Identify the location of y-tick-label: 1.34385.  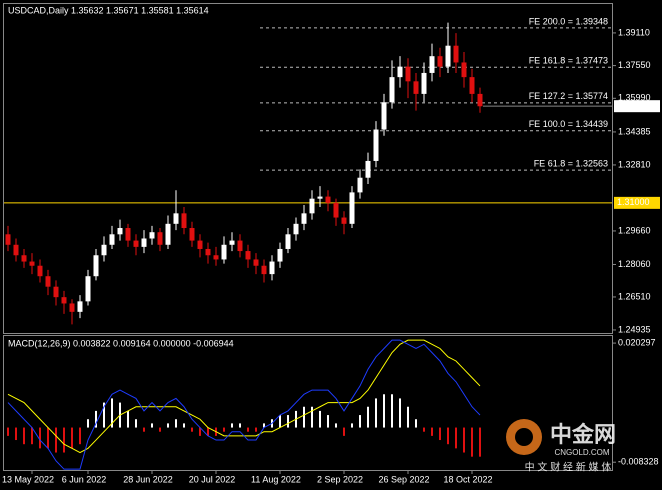
(634, 131).